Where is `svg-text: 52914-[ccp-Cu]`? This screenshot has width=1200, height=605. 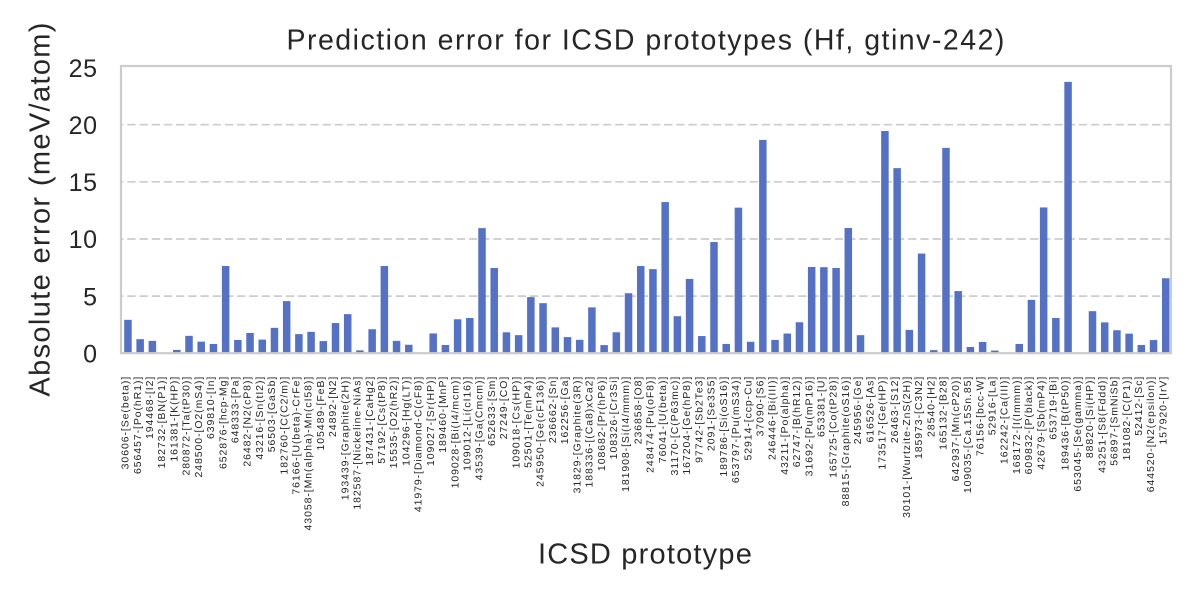 svg-text: 52914-[ccp-Cu] is located at coordinates (748, 418).